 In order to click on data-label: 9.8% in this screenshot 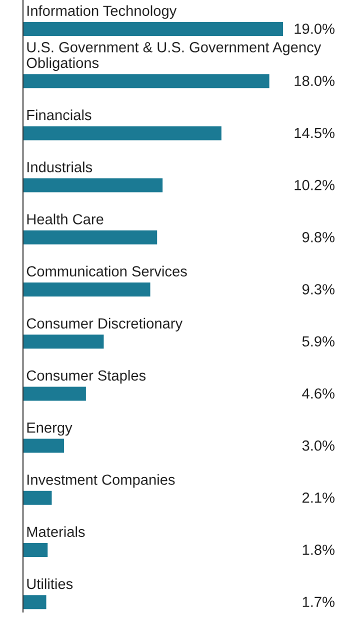, I will do `click(318, 237)`.